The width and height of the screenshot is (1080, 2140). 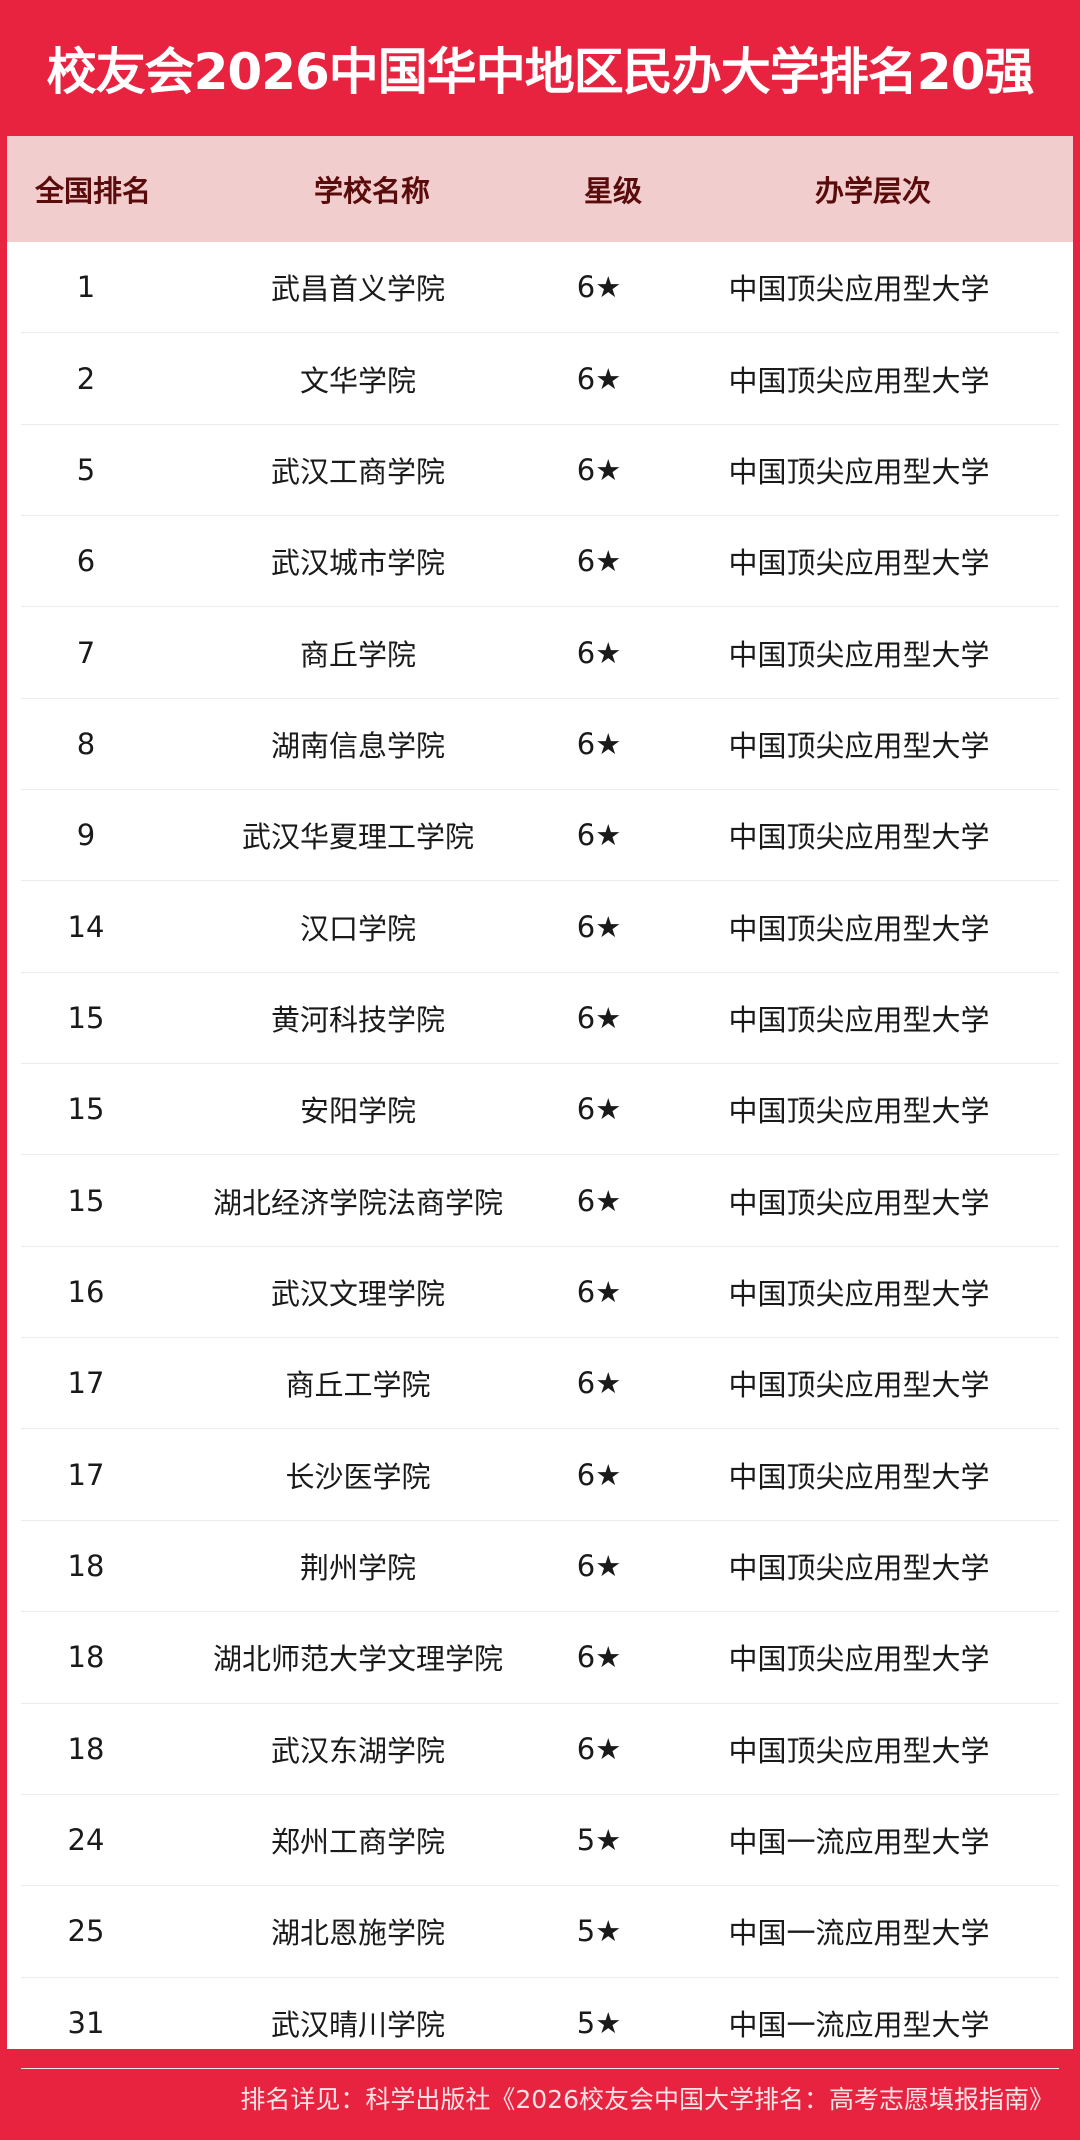 What do you see at coordinates (357, 654) in the screenshot?
I see `school-name-cell: 商丘学院` at bounding box center [357, 654].